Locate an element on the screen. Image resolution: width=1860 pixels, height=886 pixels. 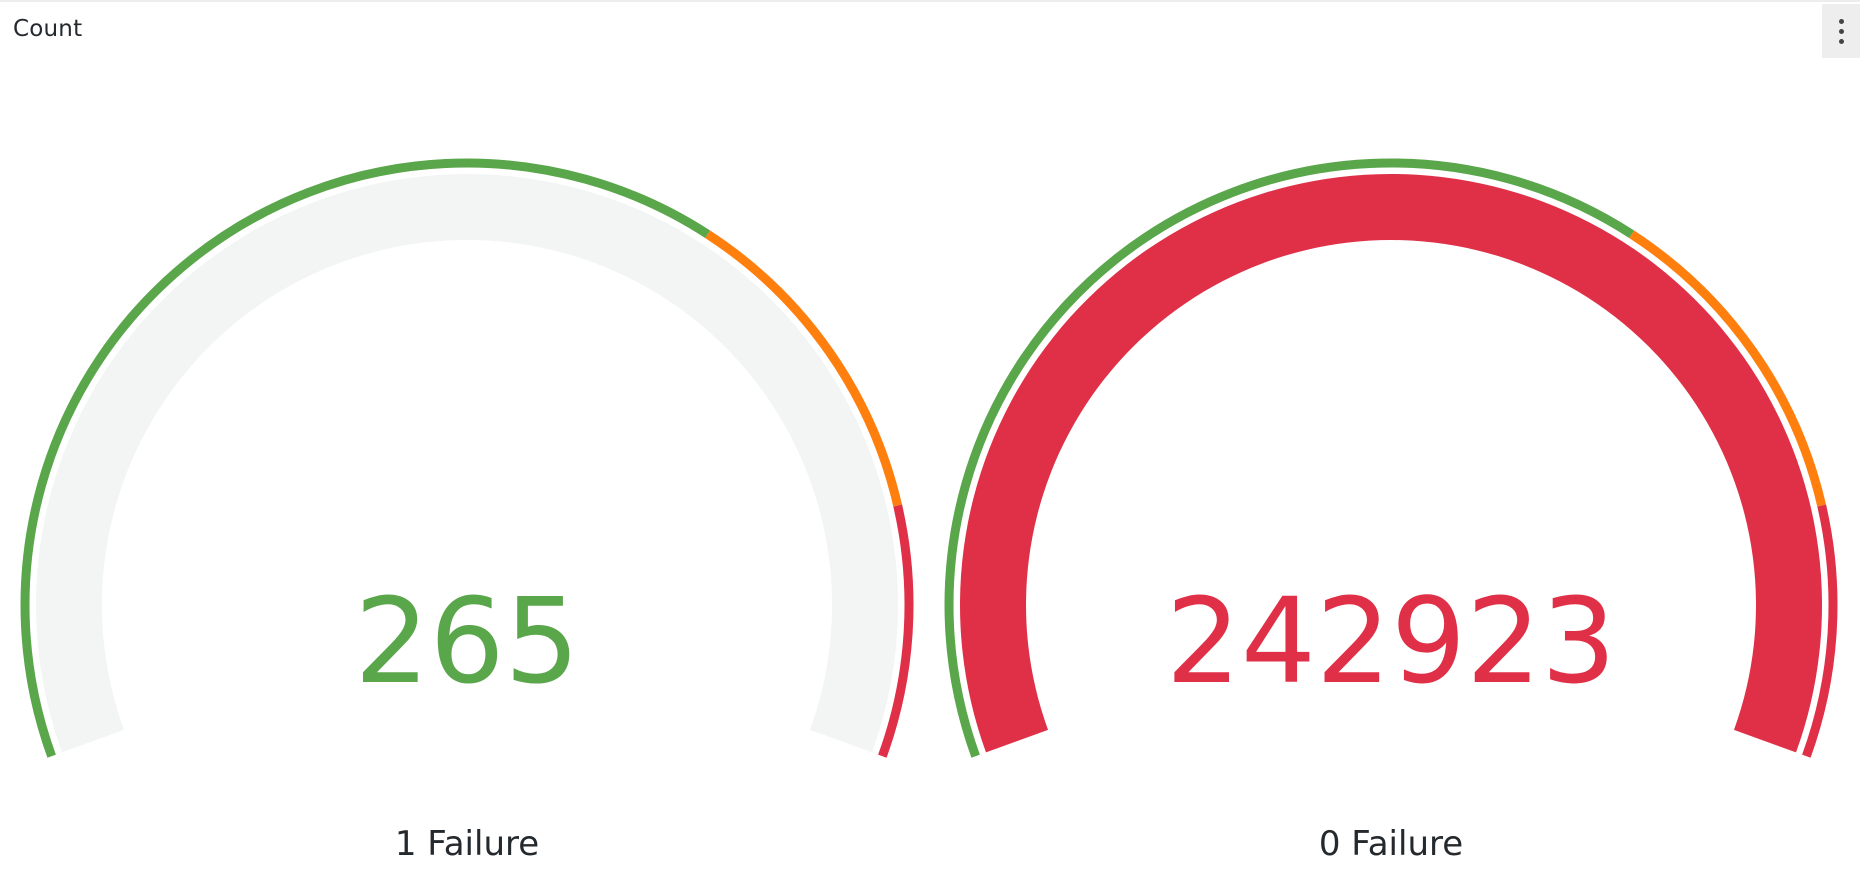
gauge-value: 242923 is located at coordinates (1391, 641).